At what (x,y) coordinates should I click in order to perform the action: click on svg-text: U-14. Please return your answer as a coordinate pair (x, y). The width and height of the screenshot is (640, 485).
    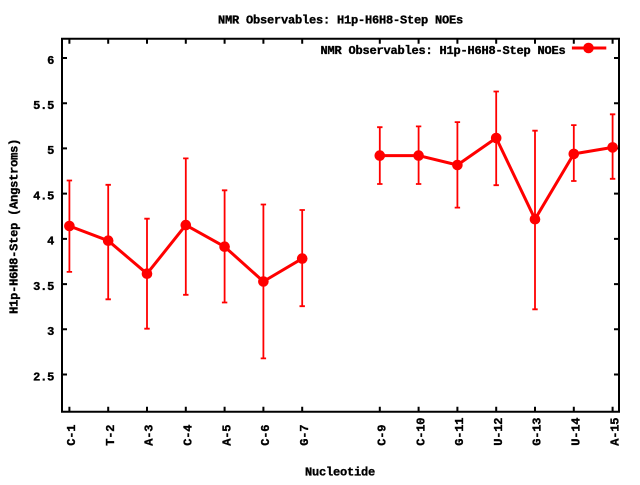
    Looking at the image, I should click on (577, 432).